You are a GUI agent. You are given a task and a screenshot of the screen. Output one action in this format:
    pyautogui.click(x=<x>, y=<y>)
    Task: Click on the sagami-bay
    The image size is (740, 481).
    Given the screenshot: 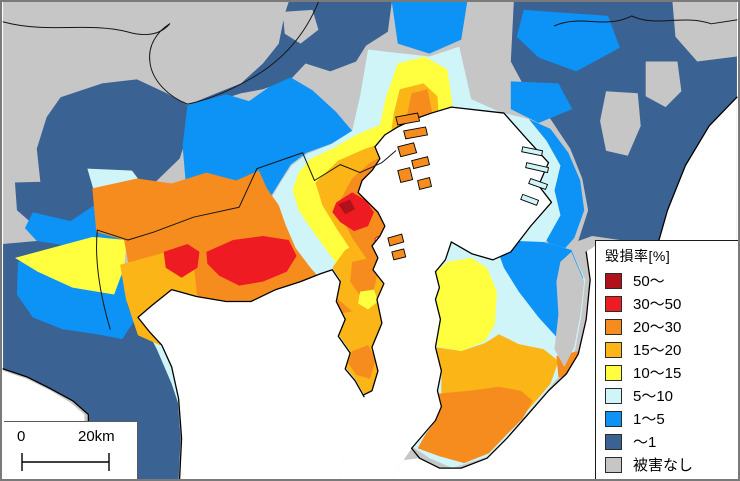 What is the action you would take?
    pyautogui.click(x=251, y=374)
    